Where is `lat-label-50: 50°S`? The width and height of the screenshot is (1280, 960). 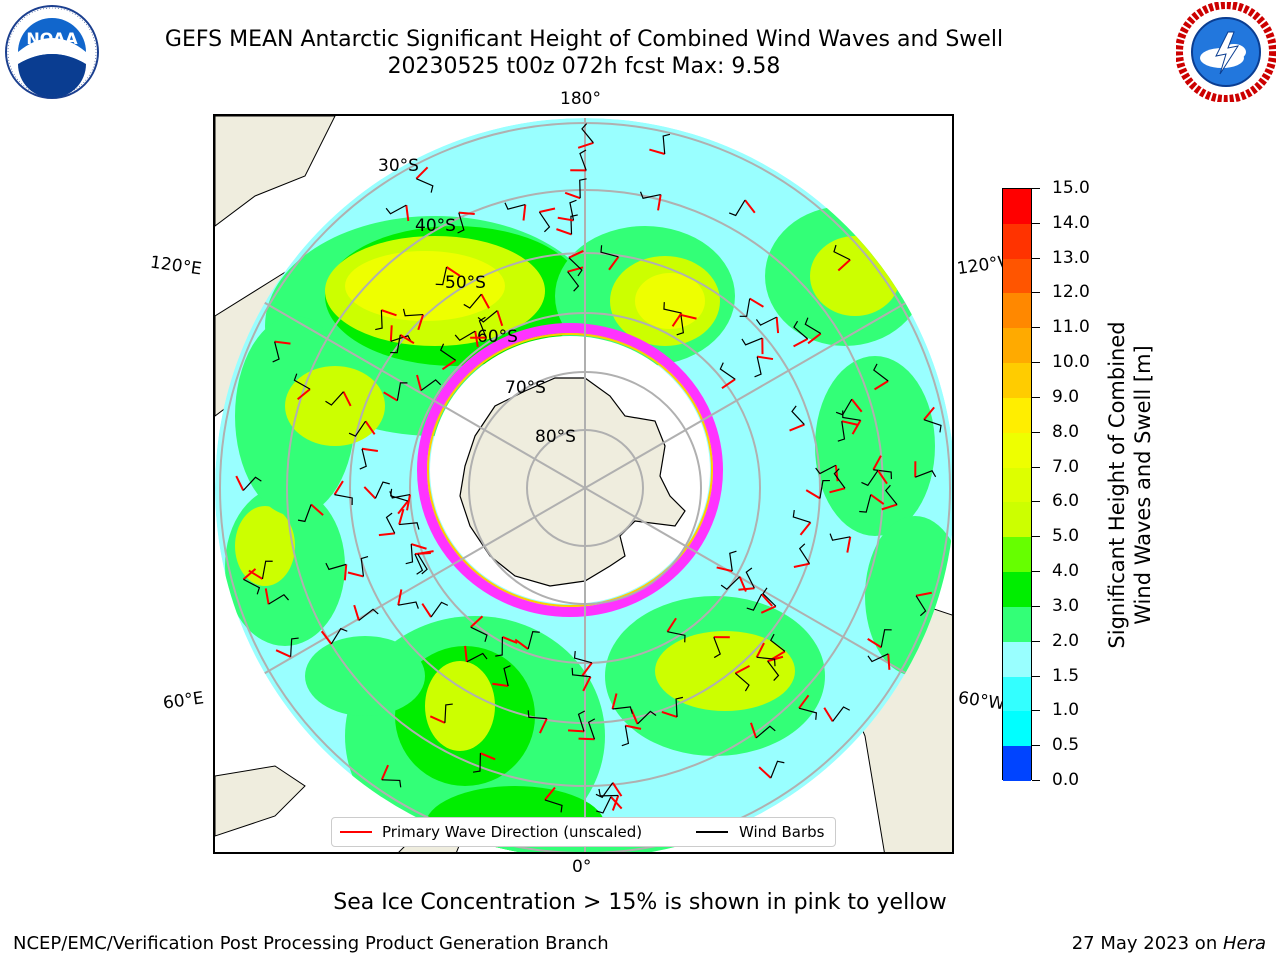 lat-label-50: 50°S is located at coordinates (465, 283).